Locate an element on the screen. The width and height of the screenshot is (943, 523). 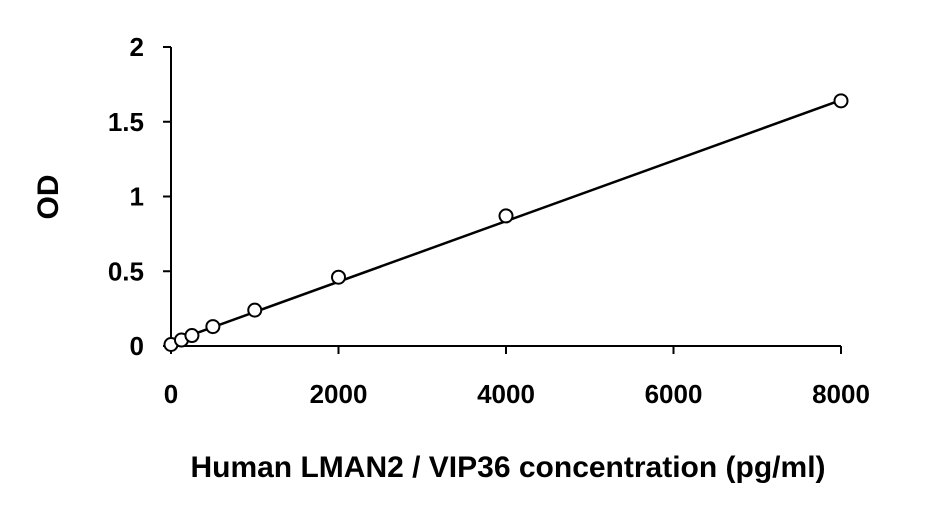
x-tick-label: 0 is located at coordinates (171, 394).